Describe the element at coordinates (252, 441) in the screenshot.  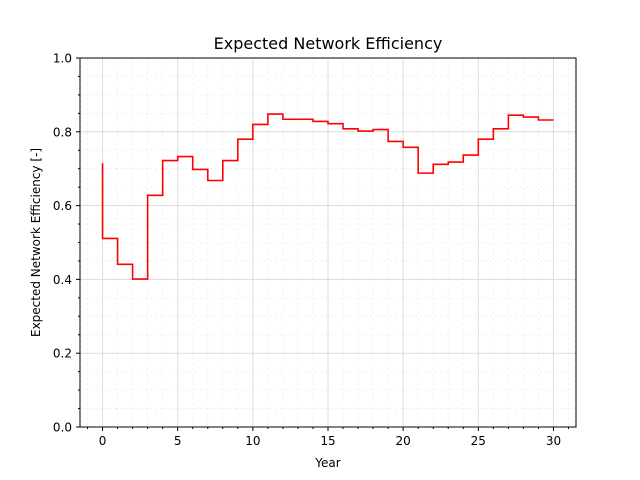
I see `x-tick-label: 10` at that location.